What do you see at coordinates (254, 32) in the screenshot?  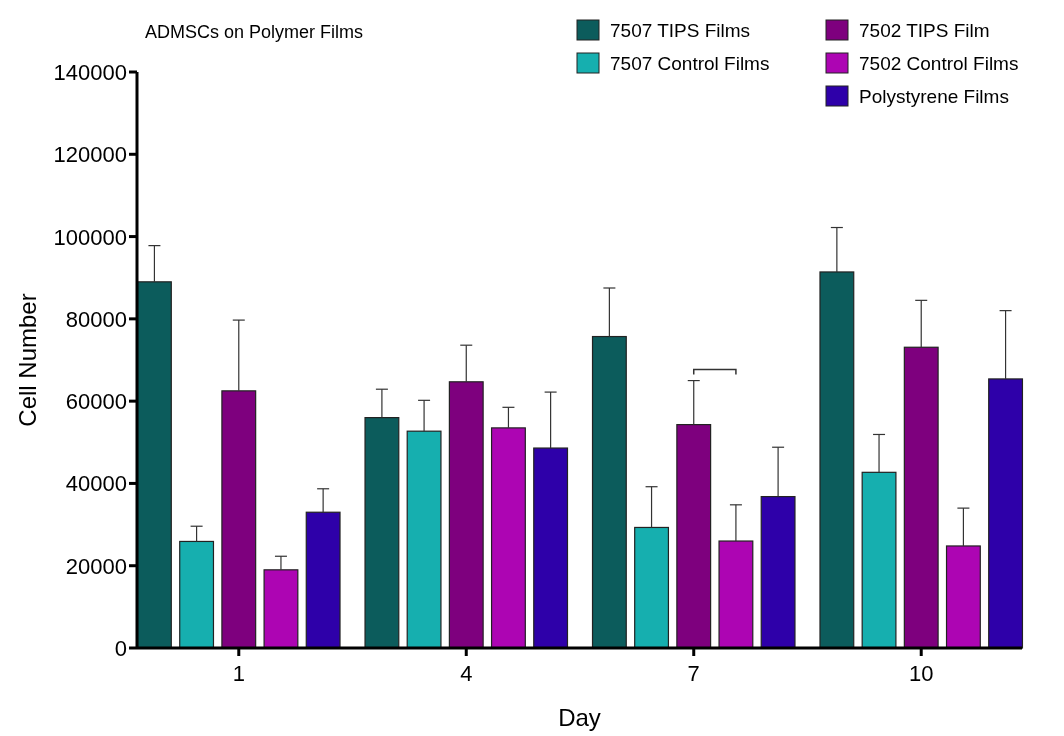 I see `chart-title: ADMSCs on Polymer Films` at bounding box center [254, 32].